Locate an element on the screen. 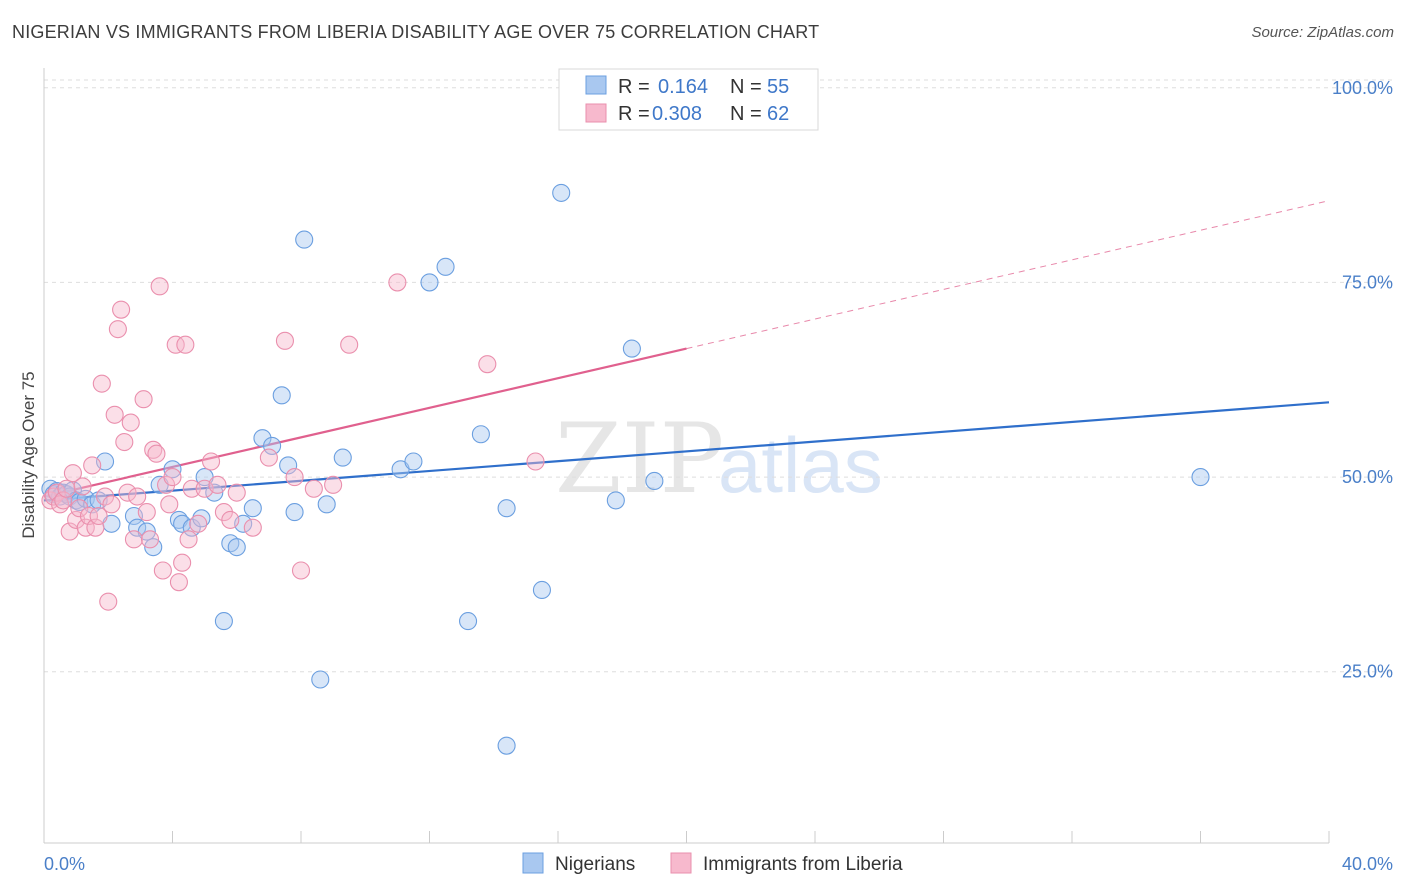 The height and width of the screenshot is (892, 1406). legend-r-label-2: R = is located at coordinates (634, 114).